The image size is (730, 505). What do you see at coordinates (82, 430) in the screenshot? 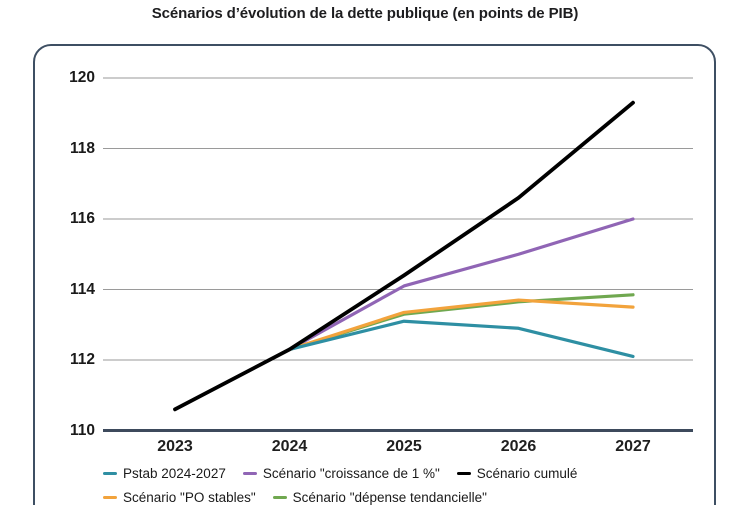
I see `y-tick-label: 110` at bounding box center [82, 430].